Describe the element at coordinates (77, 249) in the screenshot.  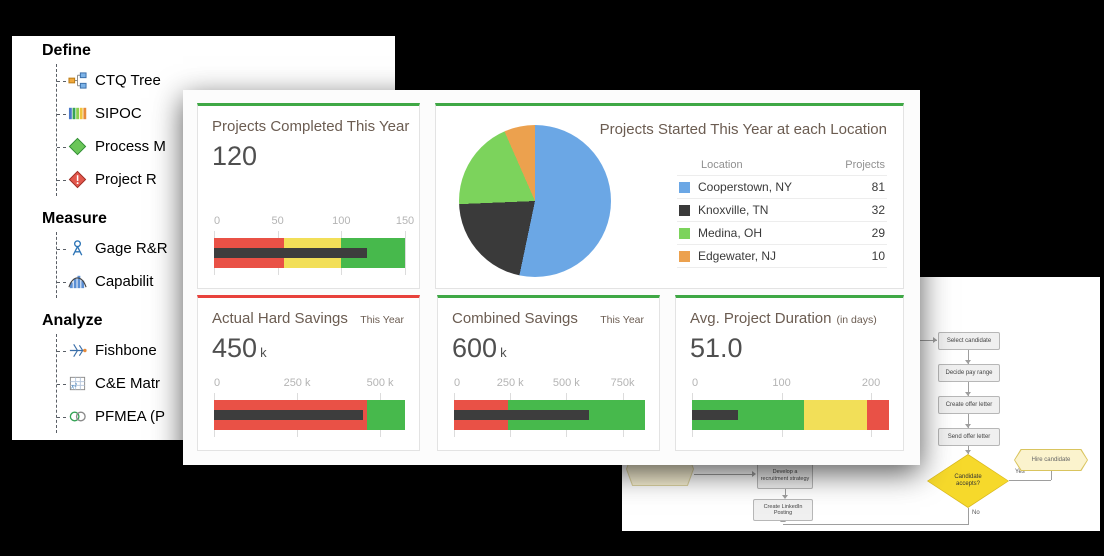
I see `gage-rr-icon` at that location.